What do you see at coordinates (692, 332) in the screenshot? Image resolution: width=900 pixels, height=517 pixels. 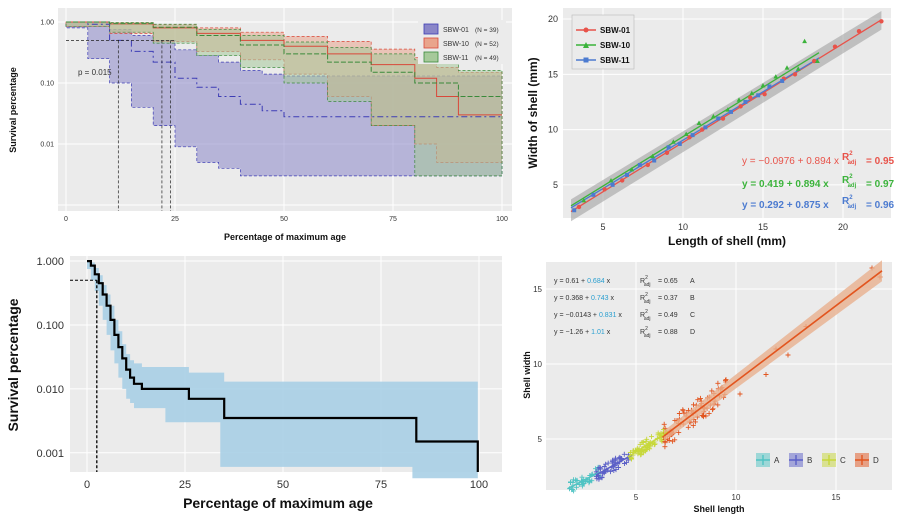 I see `equation-group-label: D` at bounding box center [692, 332].